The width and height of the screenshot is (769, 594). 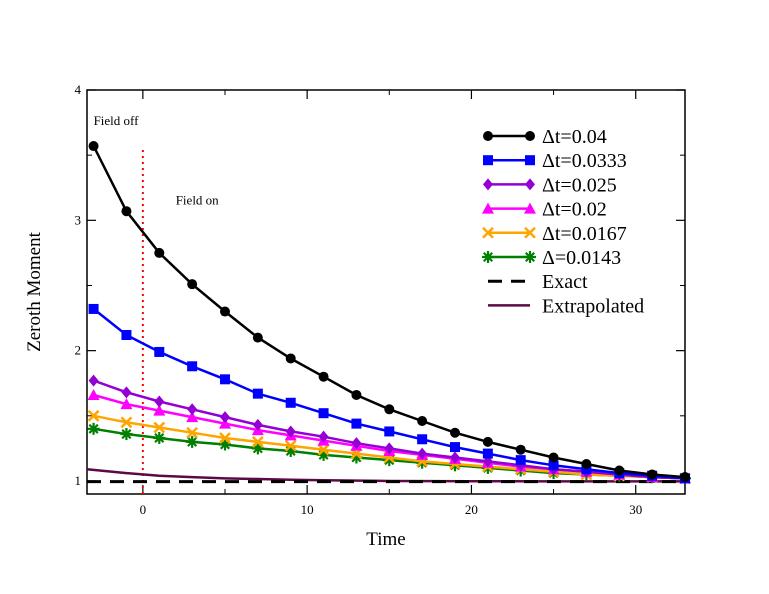 I want to click on legend-item: Δt=0.02, so click(x=544, y=210).